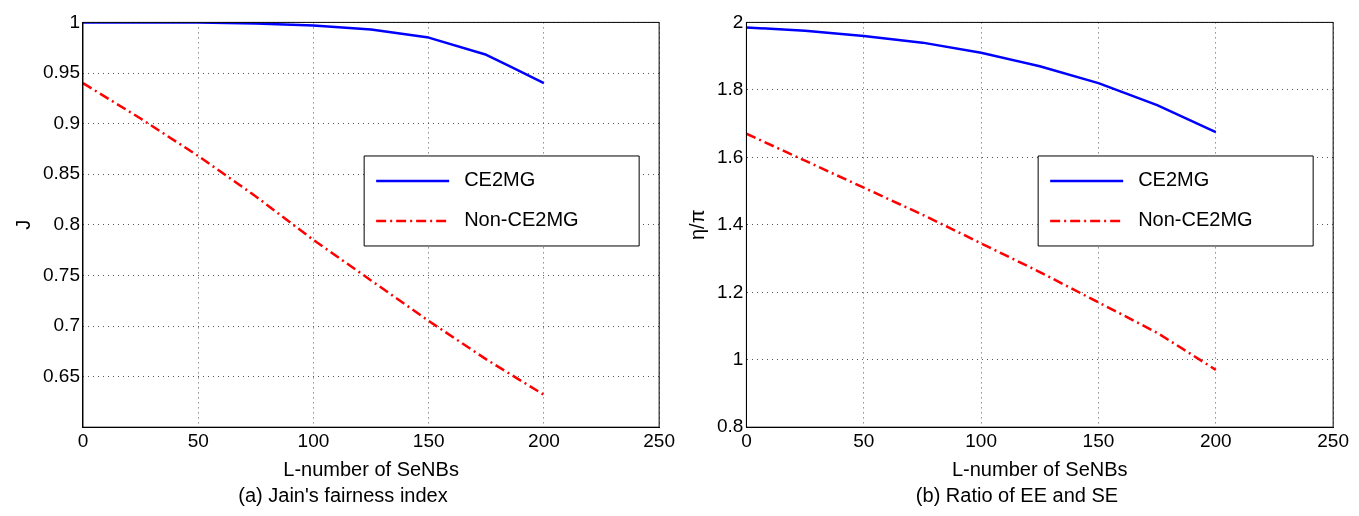  Describe the element at coordinates (343, 494) in the screenshot. I see `text: (a) Jain's fairness index` at that location.